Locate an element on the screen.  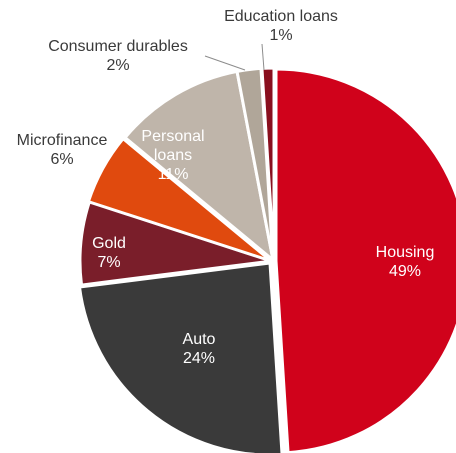
leader-lines-layer is located at coordinates (234, 57).